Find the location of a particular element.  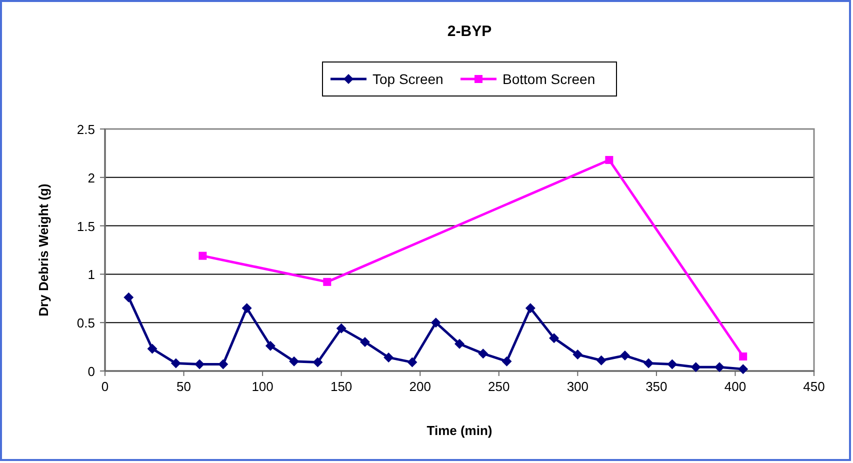

x-tick-label: 100 is located at coordinates (263, 386).